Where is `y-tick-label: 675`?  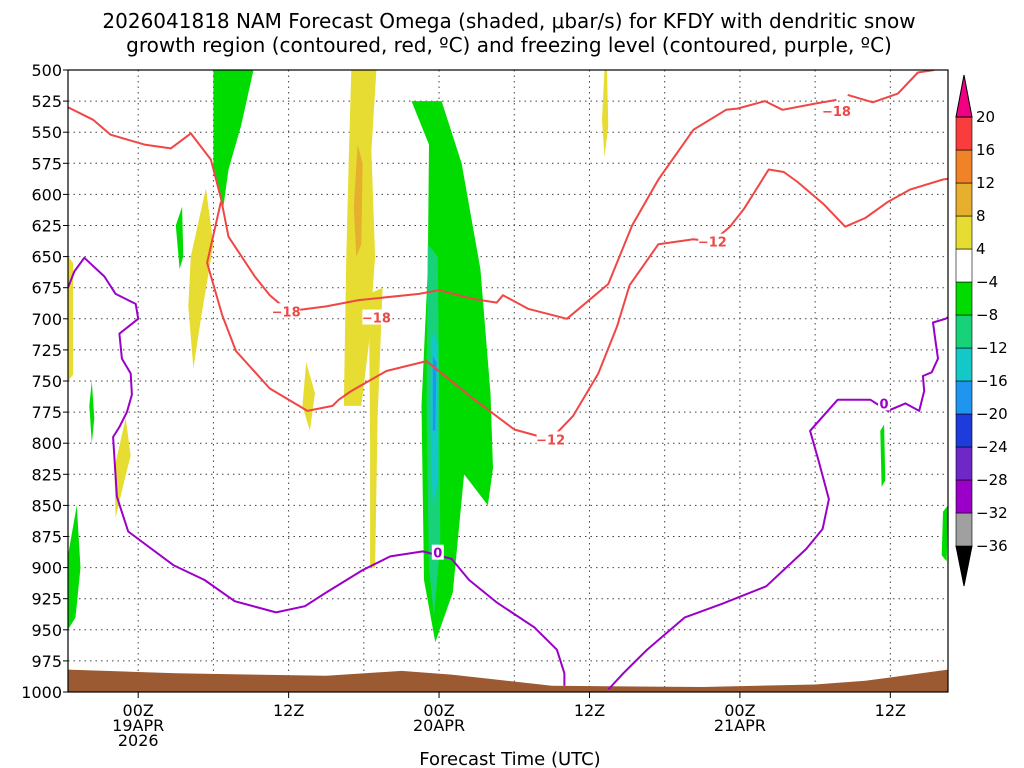 y-tick-label: 675 is located at coordinates (46, 288).